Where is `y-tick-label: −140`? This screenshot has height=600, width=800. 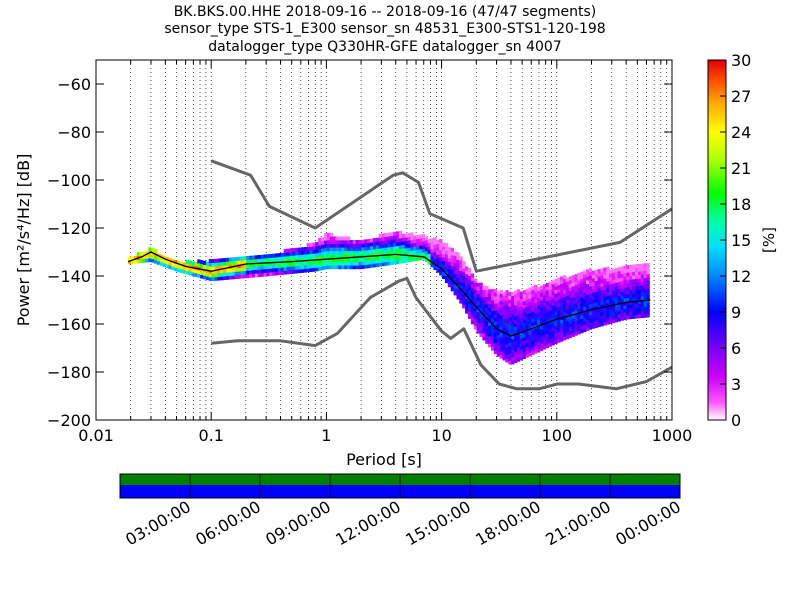 y-tick-label: −140 is located at coordinates (69, 276).